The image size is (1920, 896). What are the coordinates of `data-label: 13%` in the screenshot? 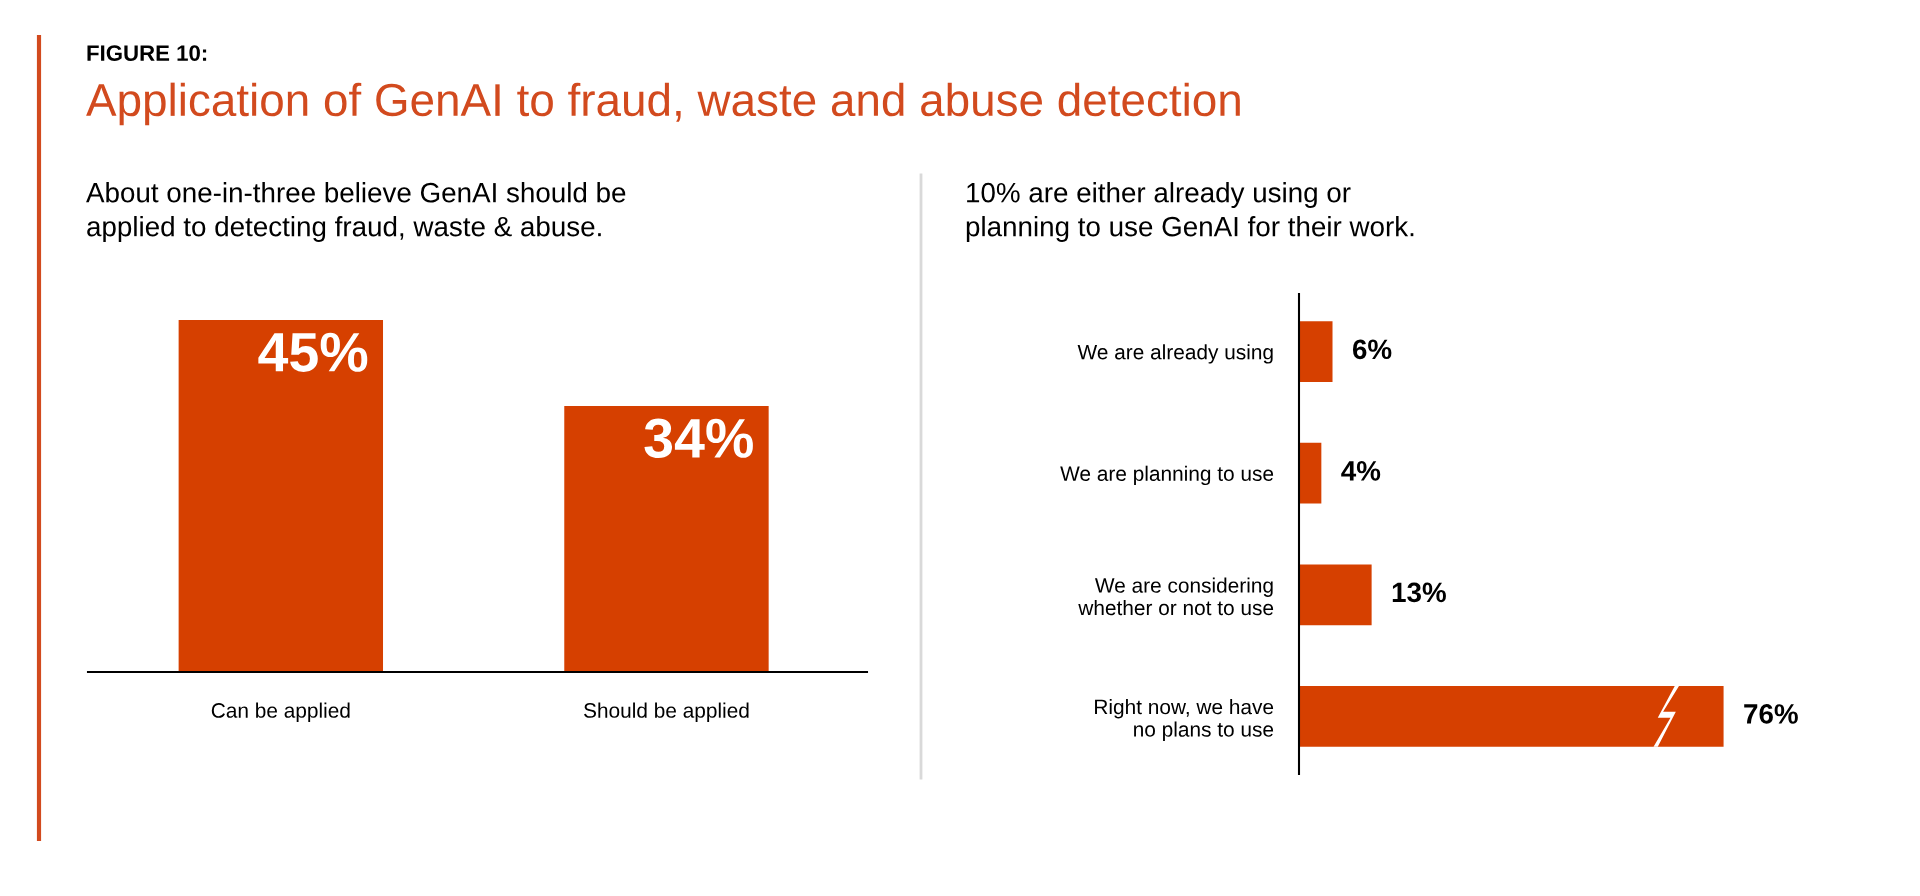 It's located at (1419, 592).